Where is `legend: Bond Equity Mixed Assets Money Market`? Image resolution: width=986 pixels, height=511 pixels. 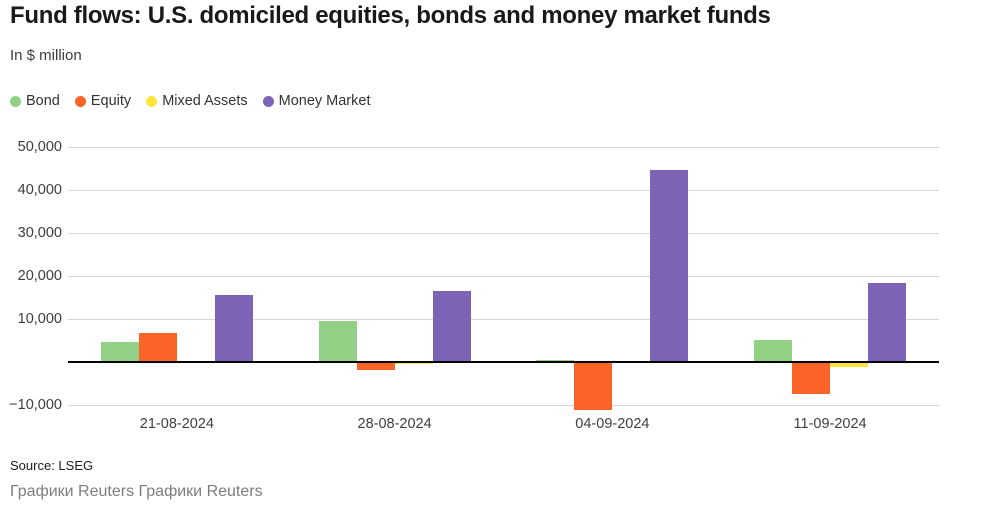
legend: Bond Equity Mixed Assets Money Market is located at coordinates (190, 101).